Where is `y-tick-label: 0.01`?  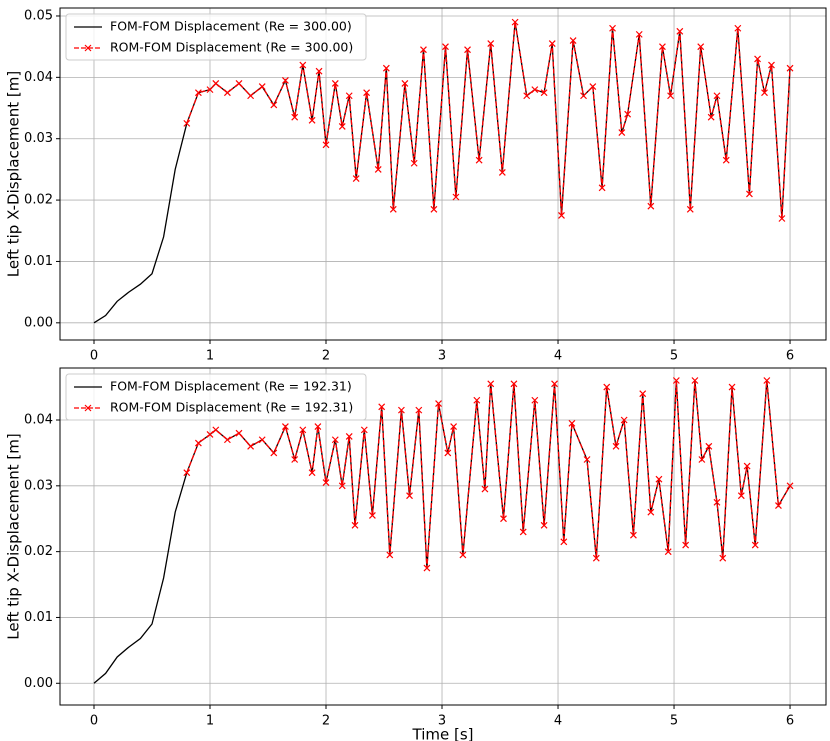 y-tick-label: 0.01 is located at coordinates (38, 617).